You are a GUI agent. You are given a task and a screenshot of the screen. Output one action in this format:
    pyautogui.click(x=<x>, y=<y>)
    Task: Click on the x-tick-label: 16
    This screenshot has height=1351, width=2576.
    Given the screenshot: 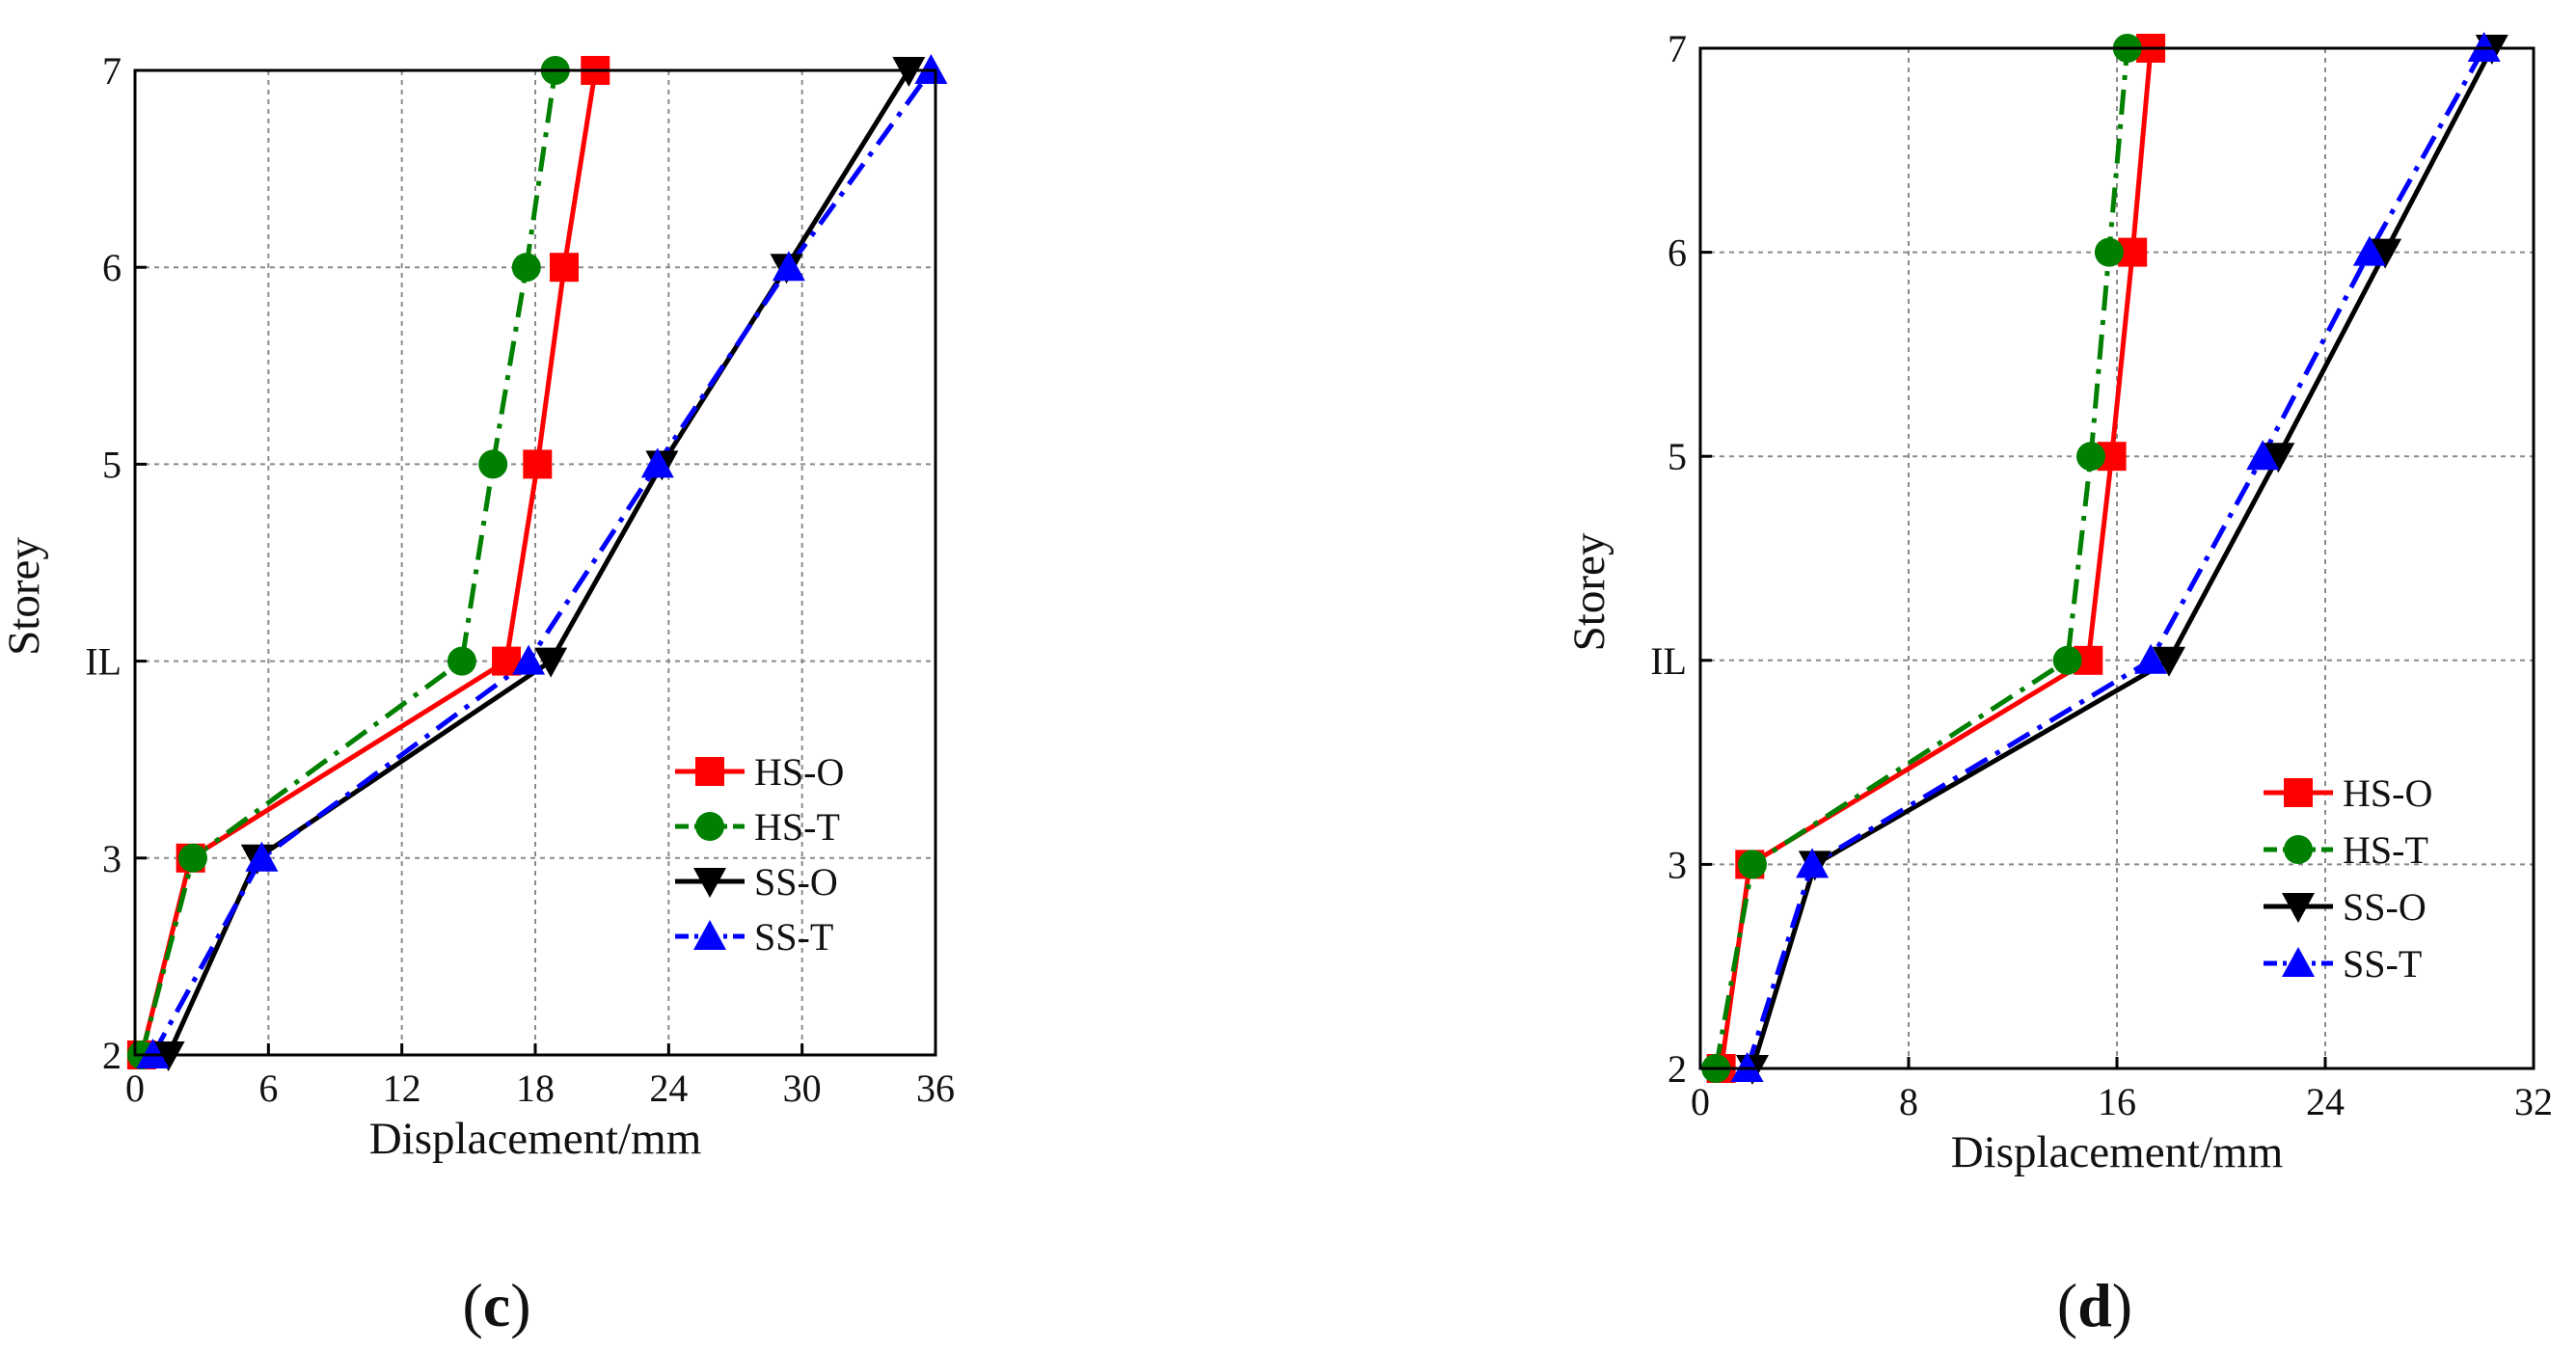 What is the action you would take?
    pyautogui.click(x=2117, y=1101)
    